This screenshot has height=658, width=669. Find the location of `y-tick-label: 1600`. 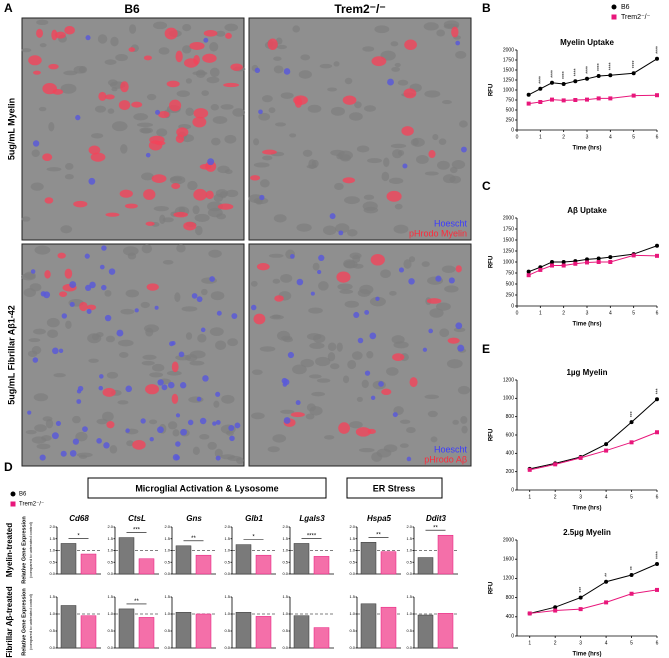

y-tick-label: 1600 is located at coordinates (508, 560).